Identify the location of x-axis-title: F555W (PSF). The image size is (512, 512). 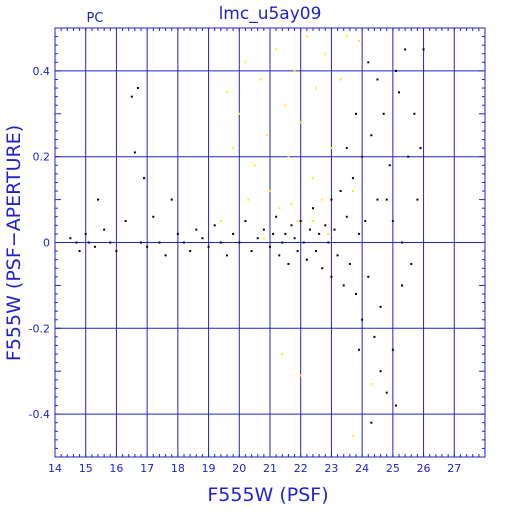
(267, 495).